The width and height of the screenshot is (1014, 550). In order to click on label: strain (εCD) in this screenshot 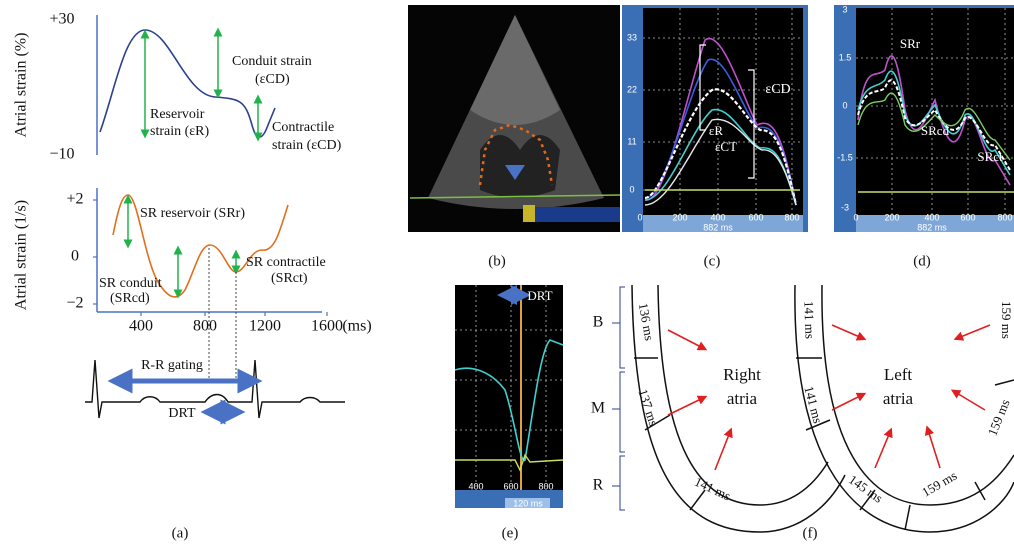, I will do `click(307, 145)`.